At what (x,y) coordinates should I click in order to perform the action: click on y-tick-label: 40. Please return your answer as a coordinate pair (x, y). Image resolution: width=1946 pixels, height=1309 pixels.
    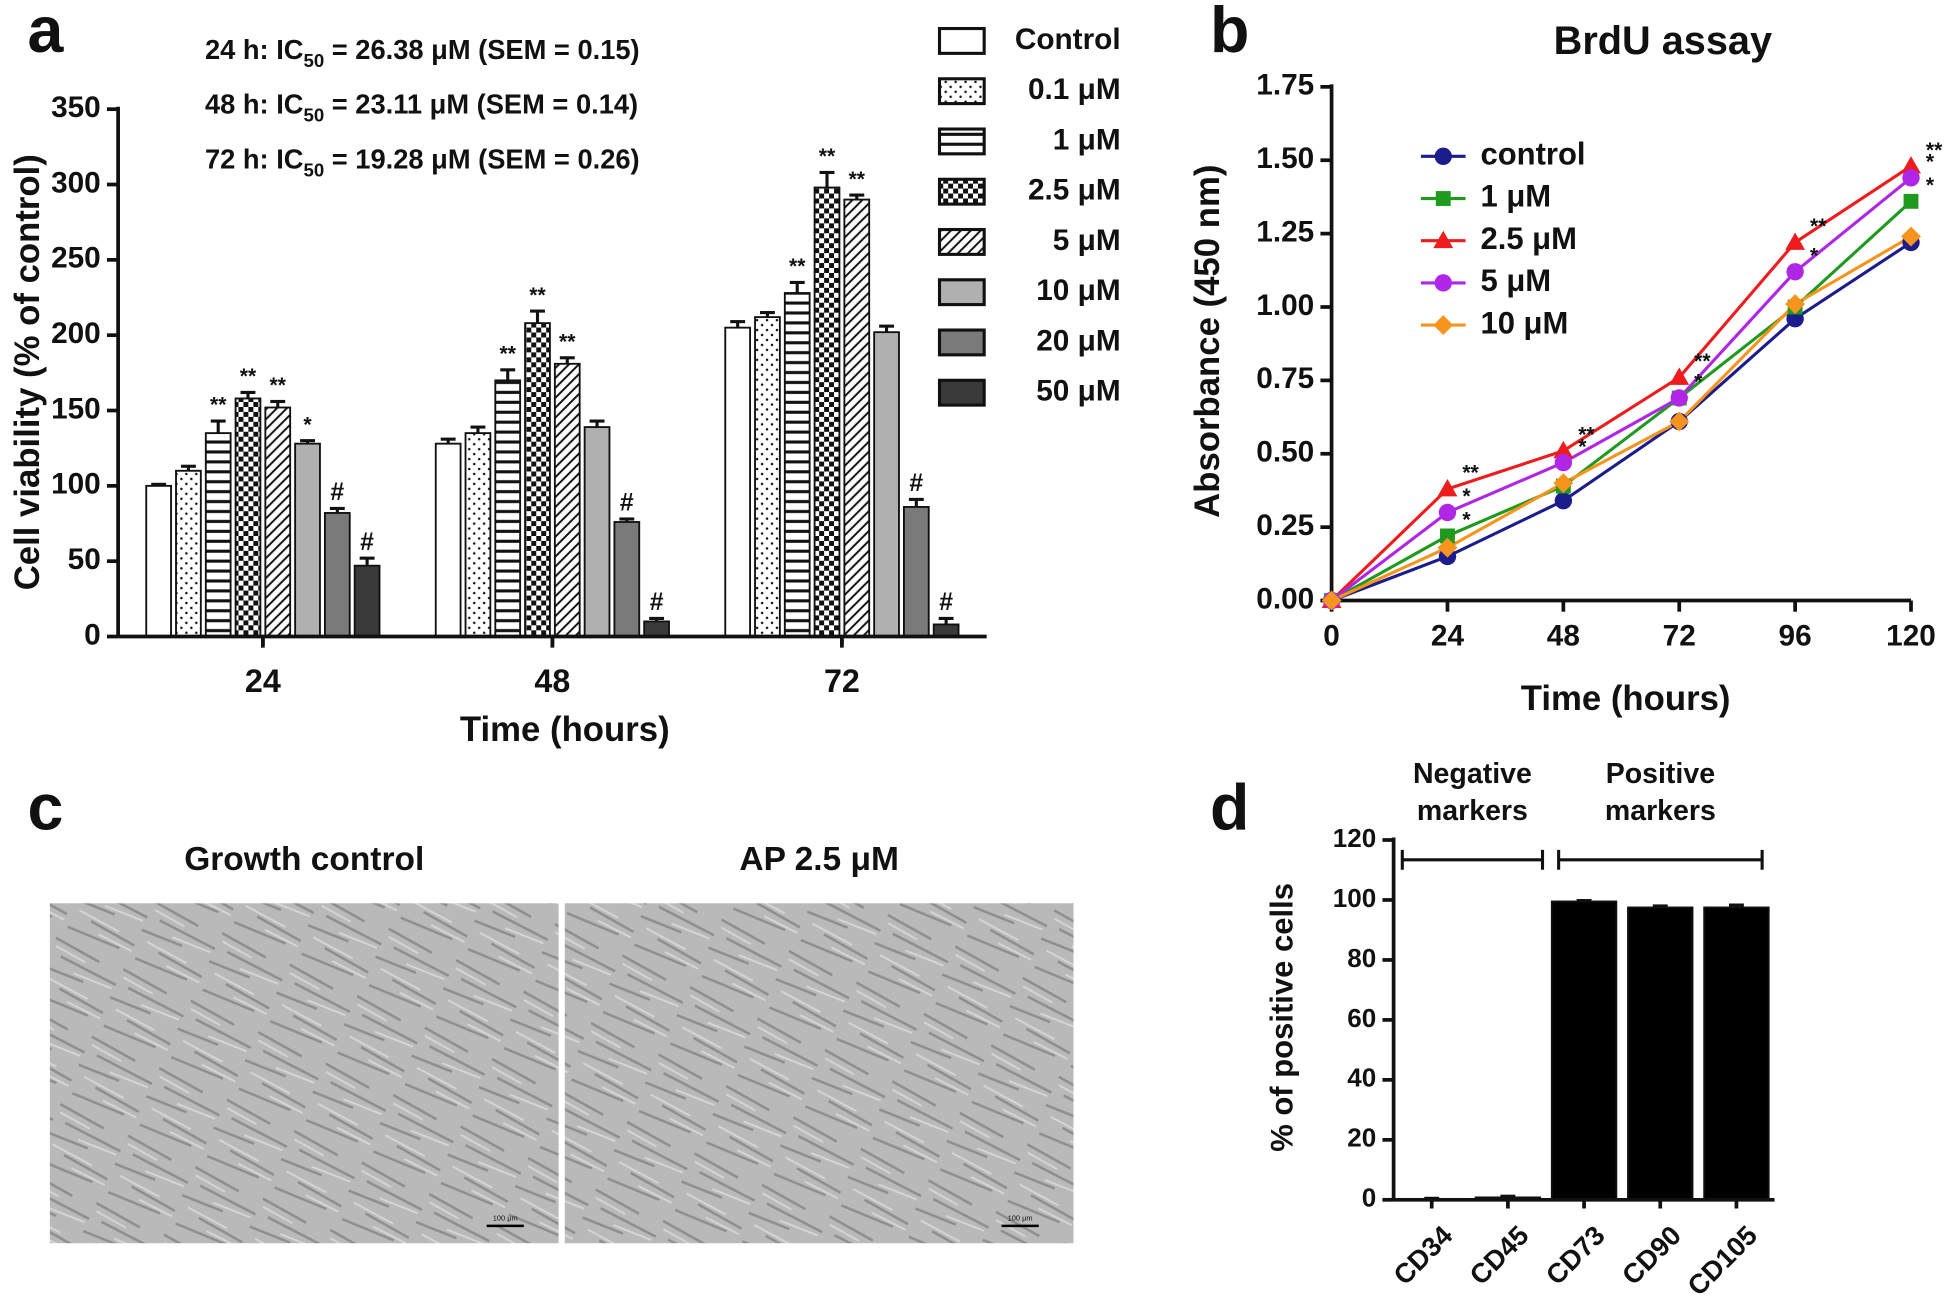
    Looking at the image, I should click on (1361, 1078).